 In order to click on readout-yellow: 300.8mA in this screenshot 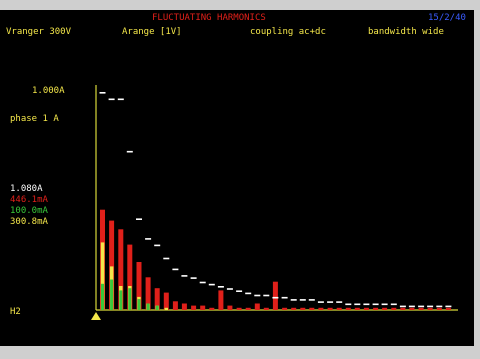, I will do `click(29, 222)`.